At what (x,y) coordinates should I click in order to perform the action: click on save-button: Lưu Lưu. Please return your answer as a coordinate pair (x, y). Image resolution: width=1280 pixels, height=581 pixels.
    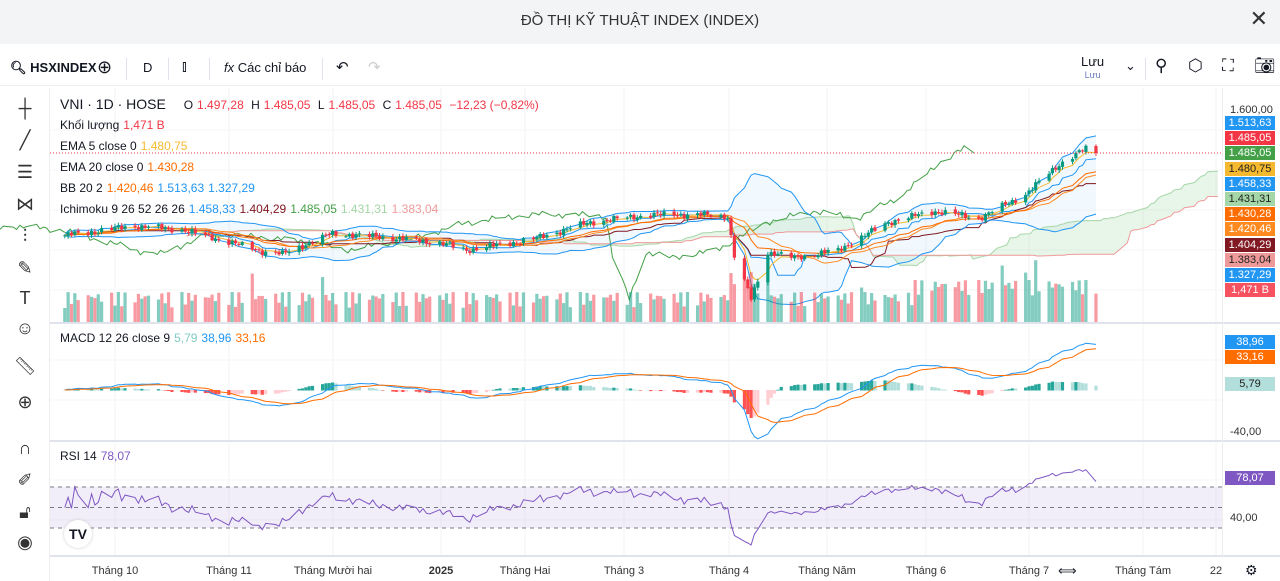
    Looking at the image, I should click on (1092, 68).